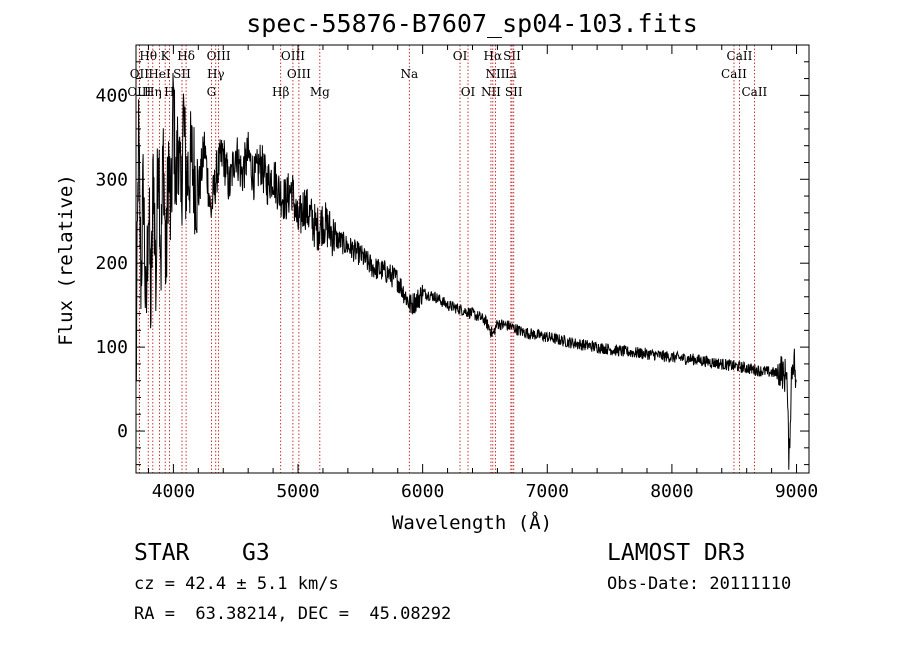  What do you see at coordinates (212, 92) in the screenshot?
I see `spectral-line-label: G` at bounding box center [212, 92].